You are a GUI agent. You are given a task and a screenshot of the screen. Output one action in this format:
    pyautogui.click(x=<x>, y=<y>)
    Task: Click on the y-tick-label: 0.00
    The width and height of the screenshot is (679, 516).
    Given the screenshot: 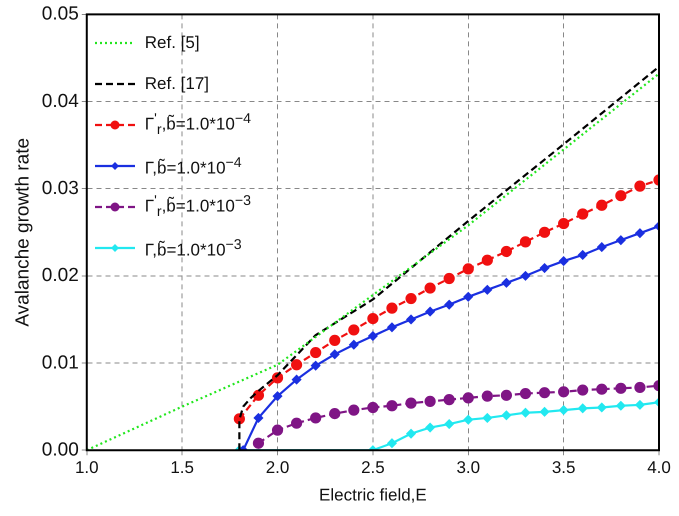 What is the action you would take?
    pyautogui.click(x=60, y=449)
    